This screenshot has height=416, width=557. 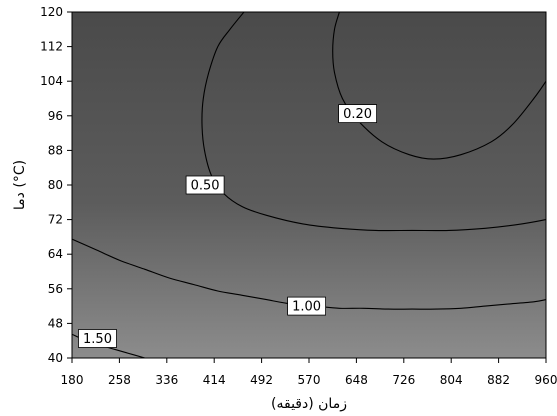 I want to click on y-tick-label: 80, so click(x=55, y=185).